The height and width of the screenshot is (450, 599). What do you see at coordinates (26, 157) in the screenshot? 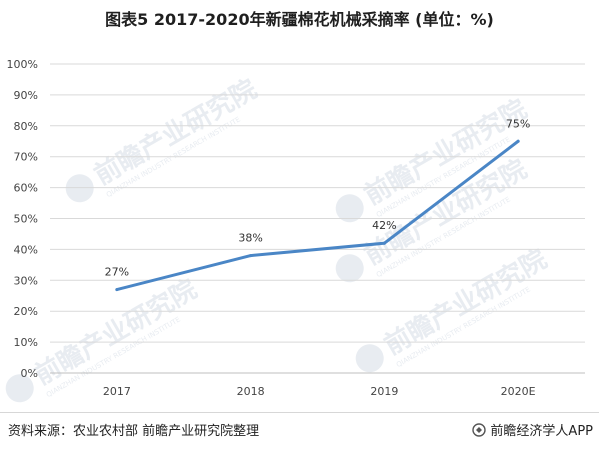
I see `y-tick-label: 70%` at bounding box center [26, 157].